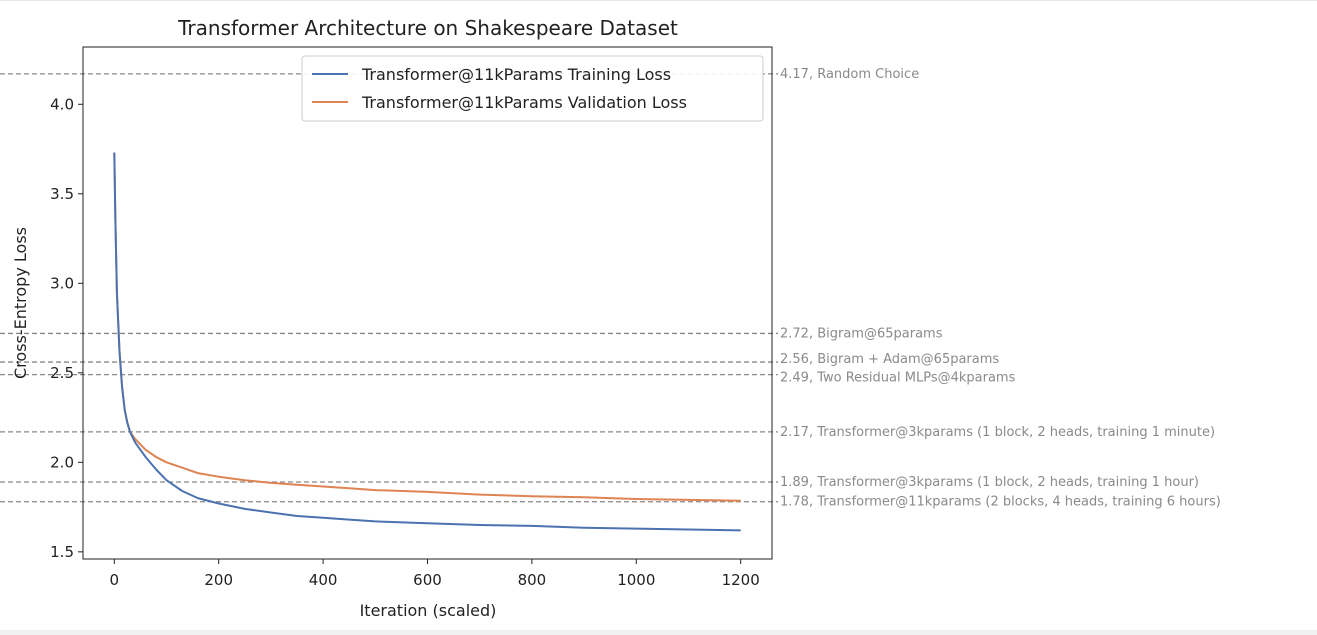  Describe the element at coordinates (889, 359) in the screenshot. I see `reference-line-label: 2.56, Bigram + Adam@65params` at that location.